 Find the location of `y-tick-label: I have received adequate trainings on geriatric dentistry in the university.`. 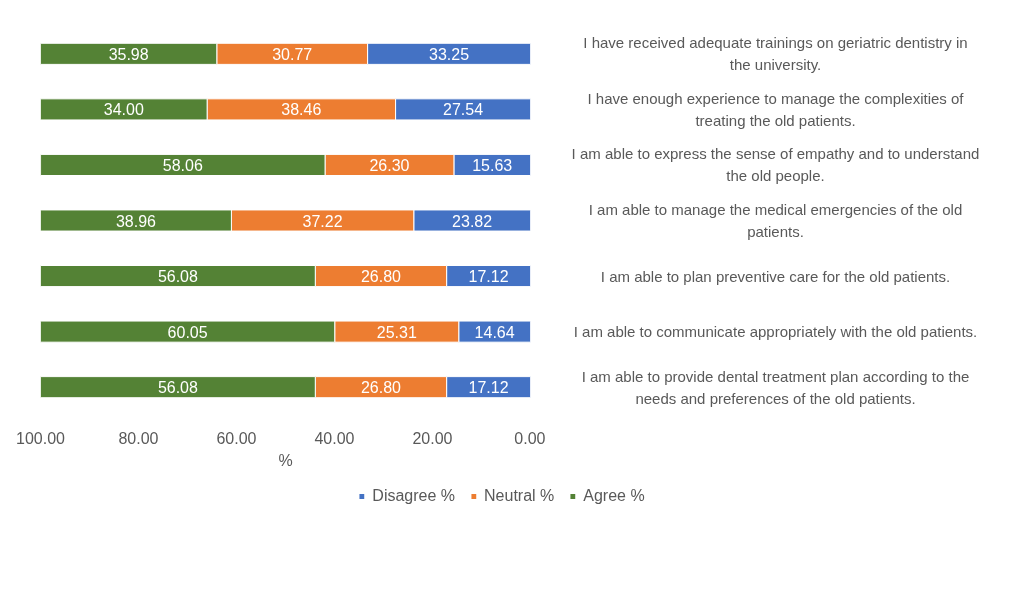

y-tick-label: I have received adequate trainings on geriatric dentistry in the university. is located at coordinates (775, 54).